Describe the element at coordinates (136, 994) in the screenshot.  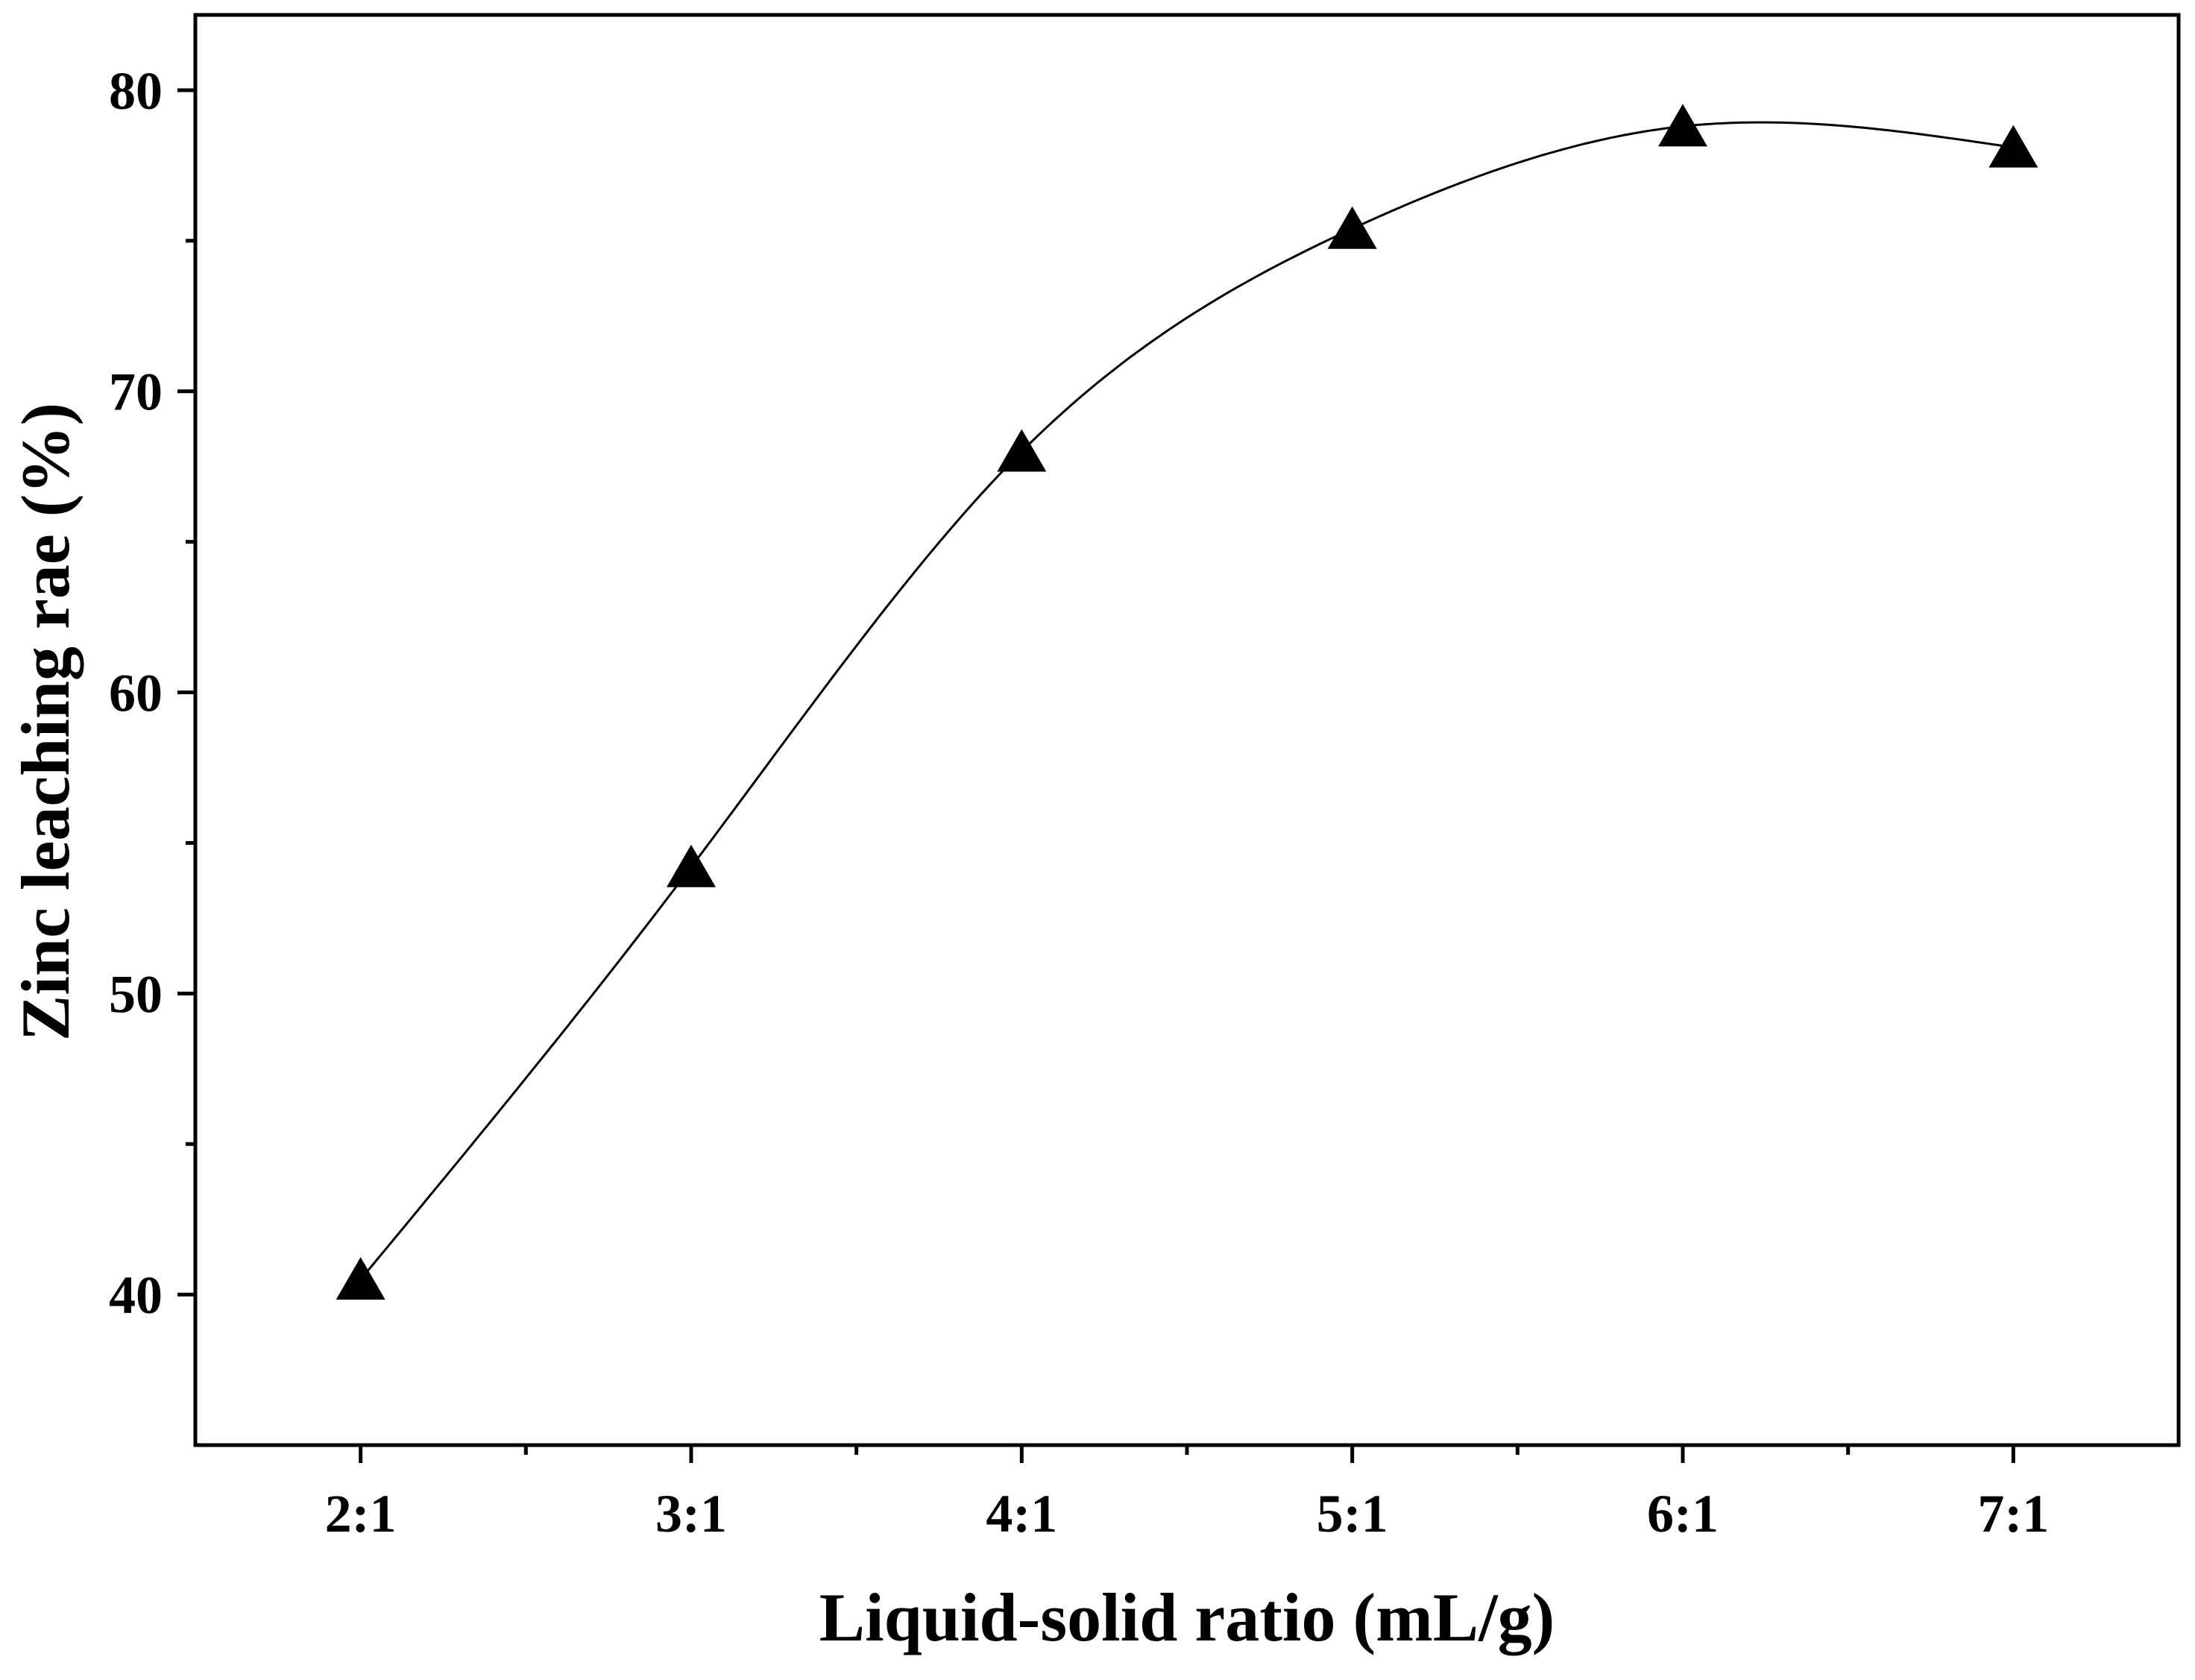
I see `y-tick-label: 50` at that location.